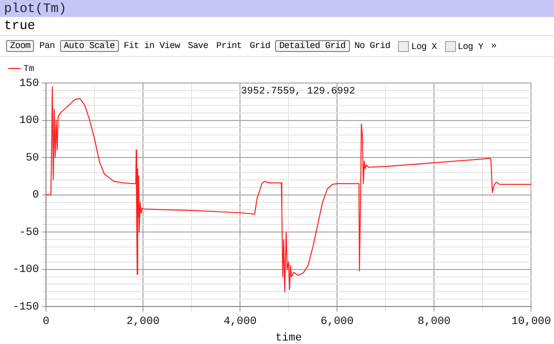 Image resolution: width=554 pixels, height=344 pixels. Describe the element at coordinates (151, 46) in the screenshot. I see `text: Fit in View` at that location.